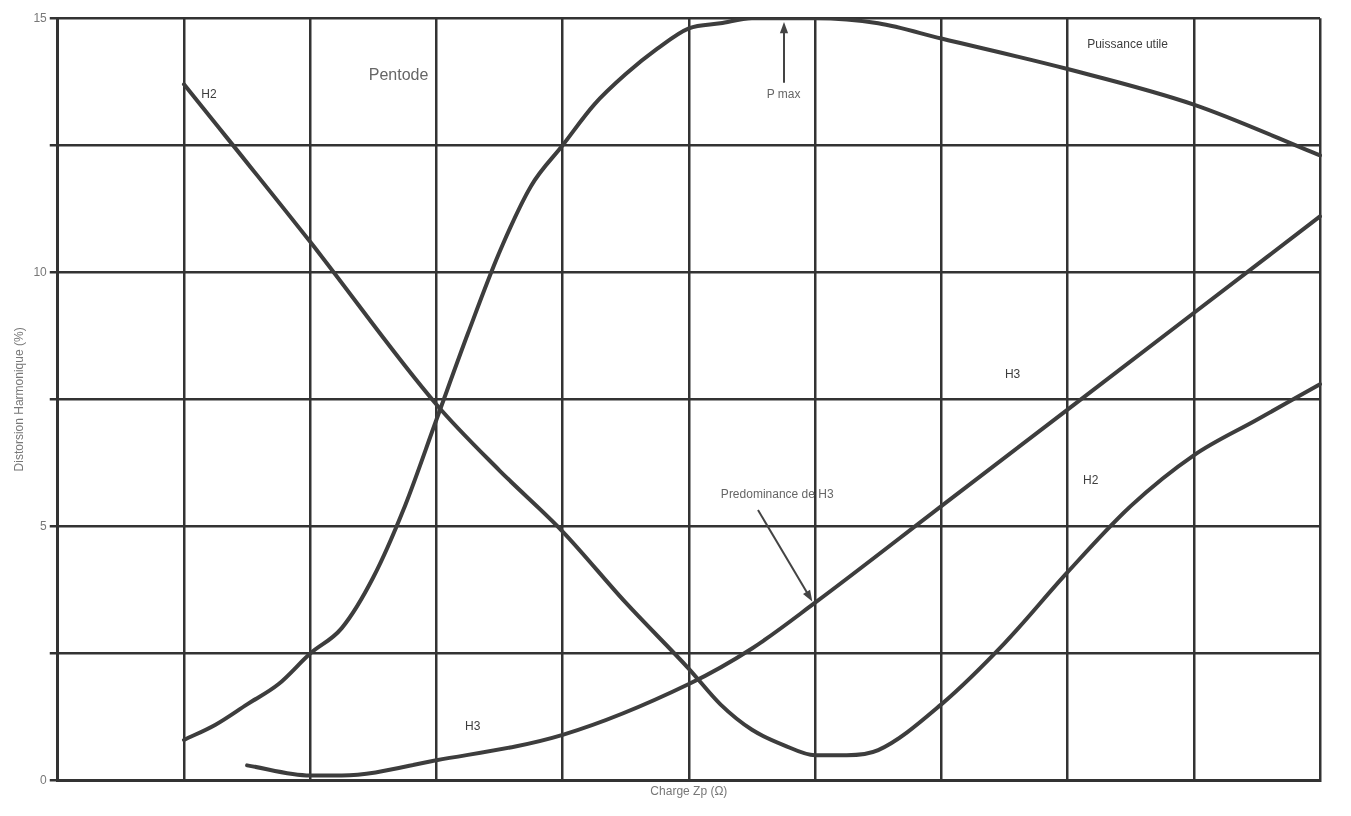  Describe the element at coordinates (1090, 480) in the screenshot. I see `text: H2` at that location.